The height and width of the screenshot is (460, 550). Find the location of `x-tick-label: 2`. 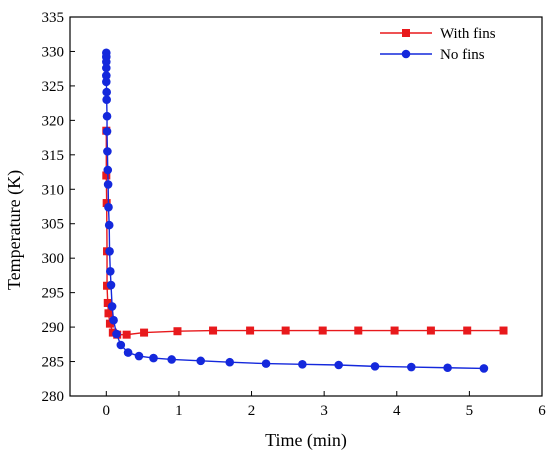

x-tick-label: 2 is located at coordinates (252, 411).